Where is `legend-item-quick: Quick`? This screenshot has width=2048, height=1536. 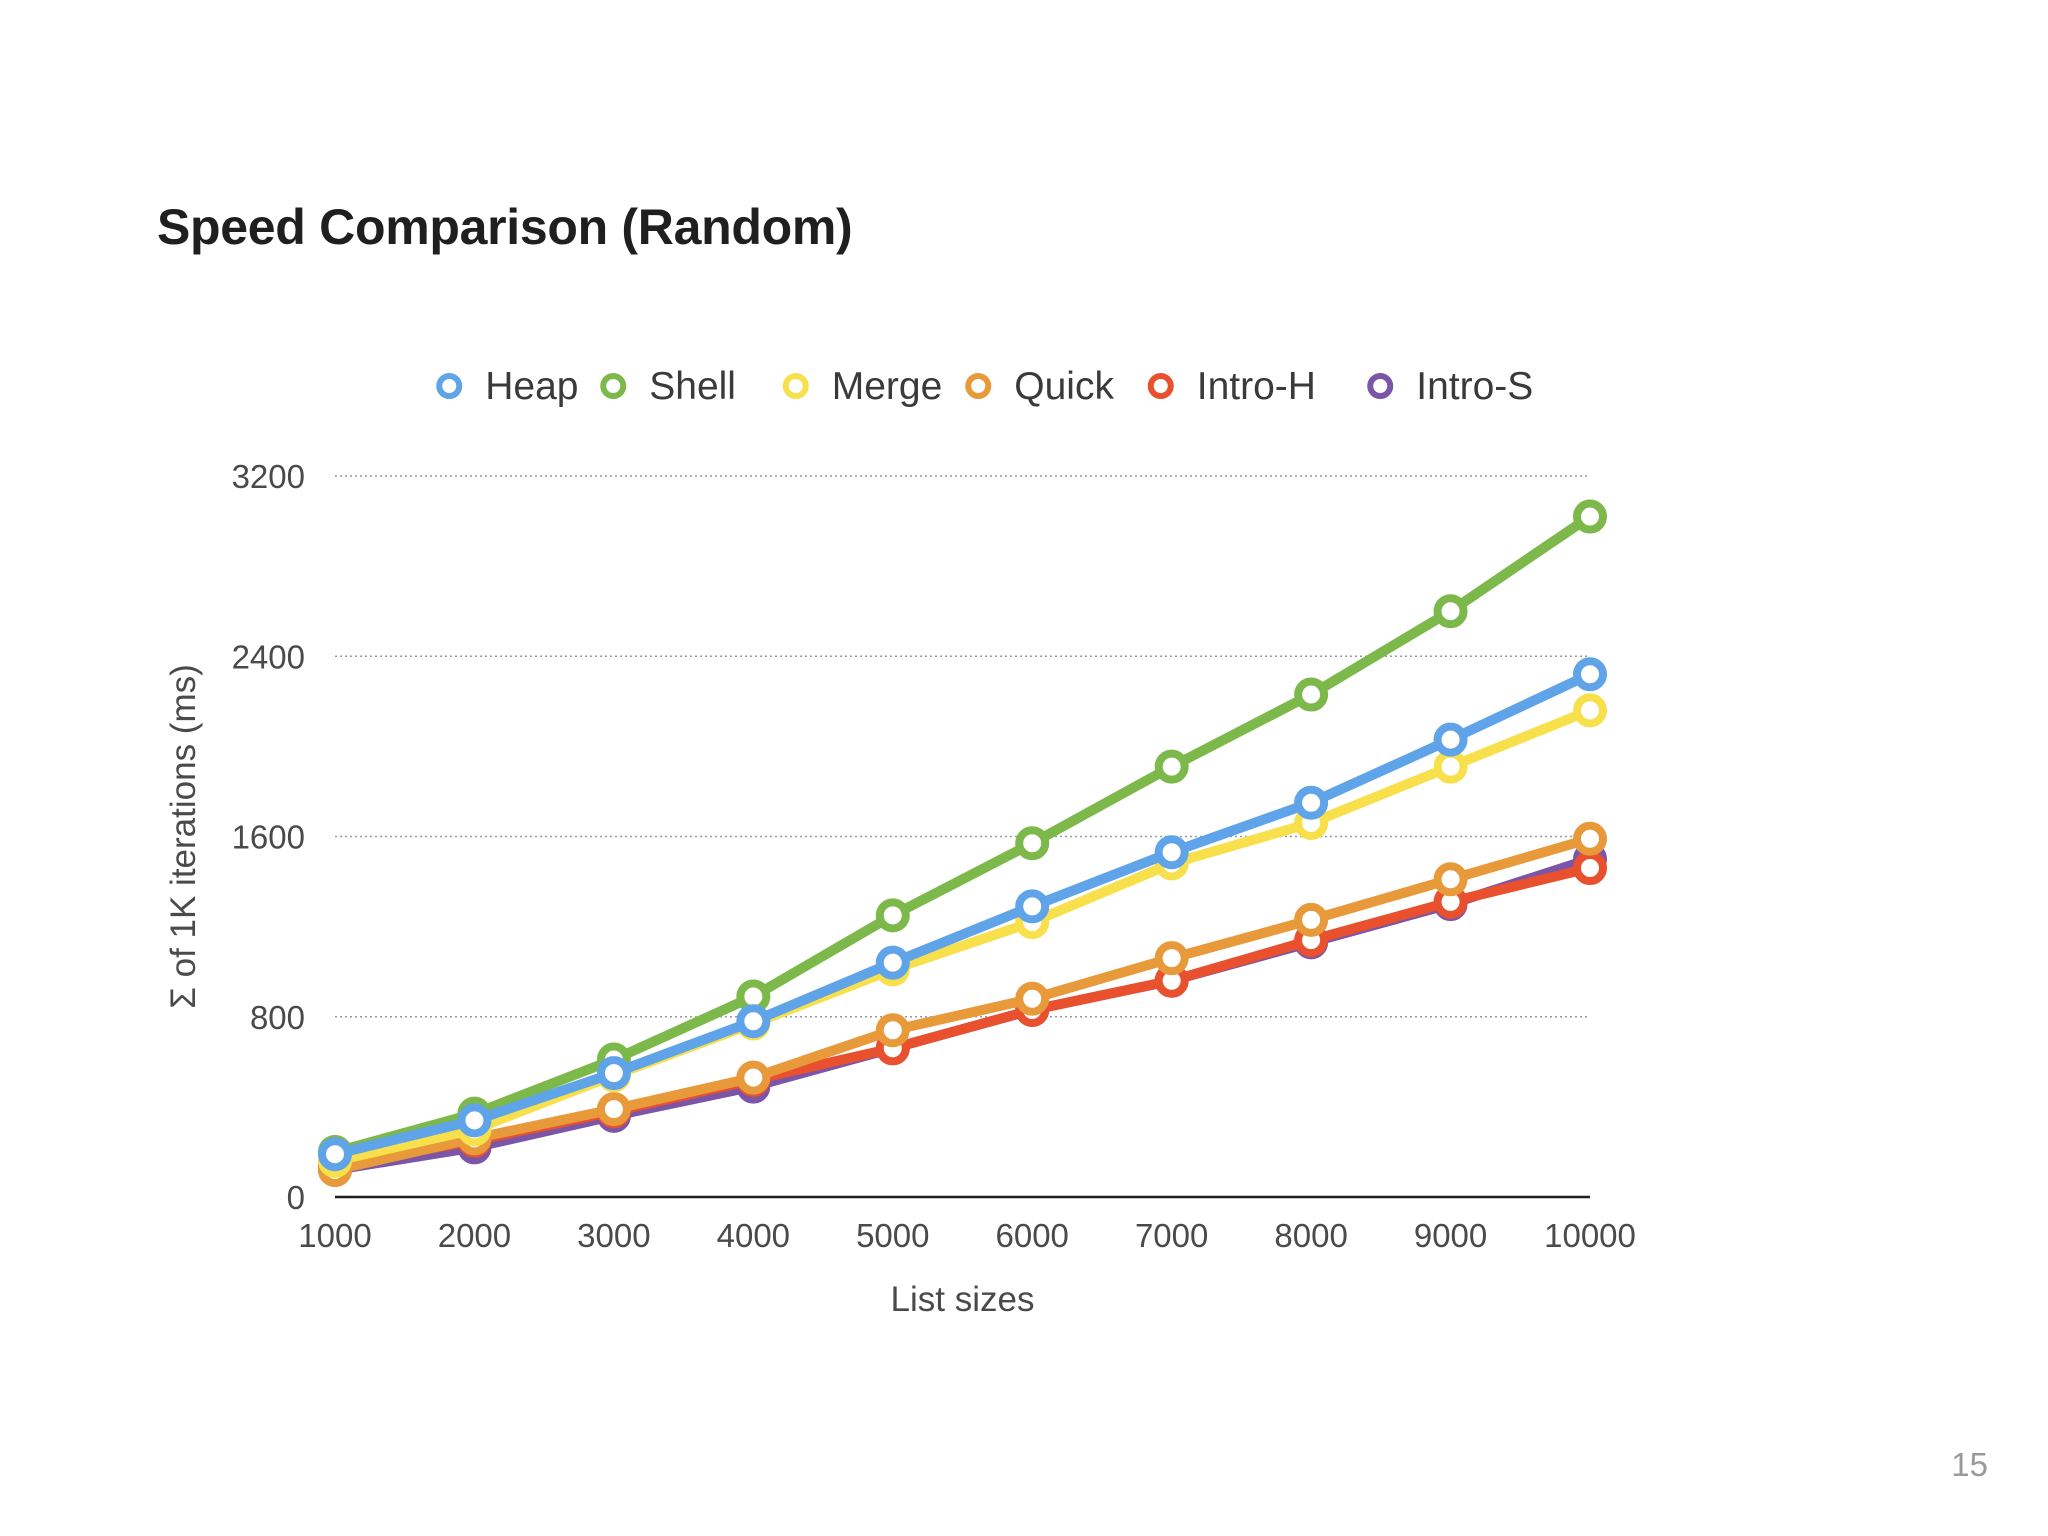 legend-item-quick: Quick is located at coordinates (1039, 386).